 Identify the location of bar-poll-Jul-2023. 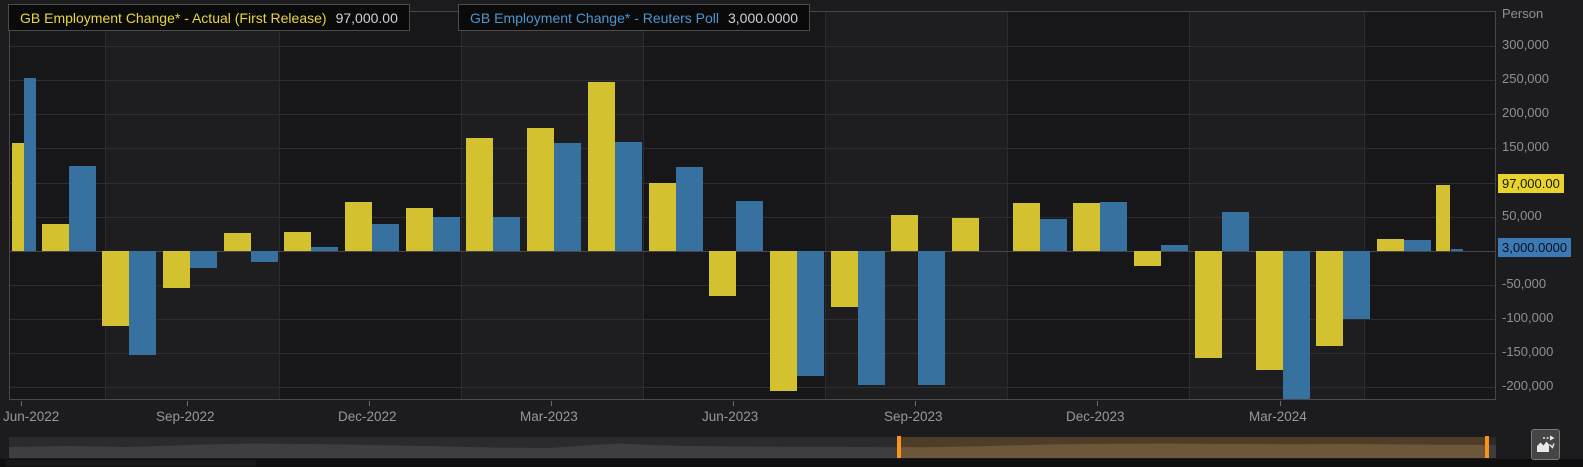
(810, 313).